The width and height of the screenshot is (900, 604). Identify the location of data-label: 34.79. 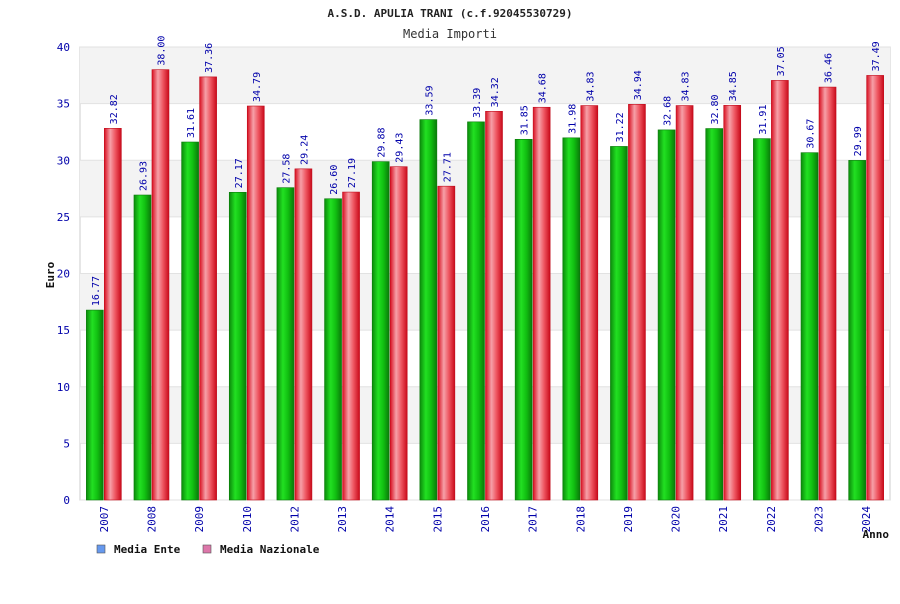
(257, 87).